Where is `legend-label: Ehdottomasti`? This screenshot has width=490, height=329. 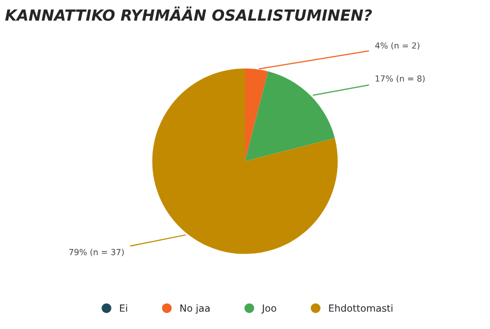
legend-label: Ehdottomasti is located at coordinates (360, 308).